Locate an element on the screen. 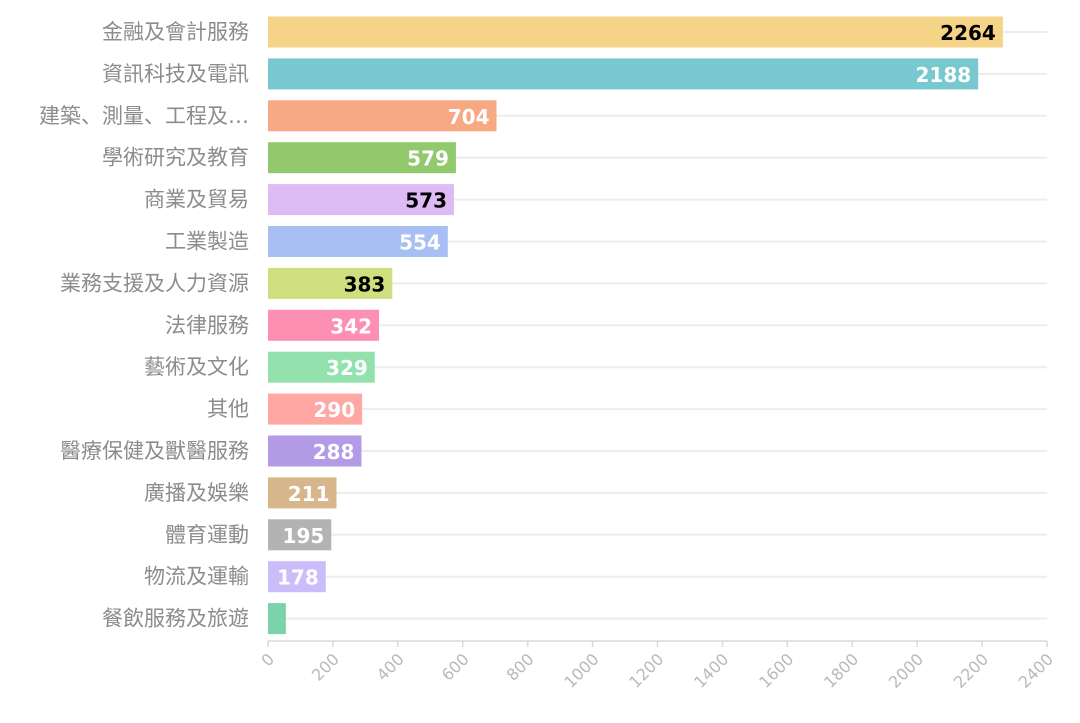 Image resolution: width=1080 pixels, height=723 pixels. category-label: 金融及會計服務 is located at coordinates (175, 32).